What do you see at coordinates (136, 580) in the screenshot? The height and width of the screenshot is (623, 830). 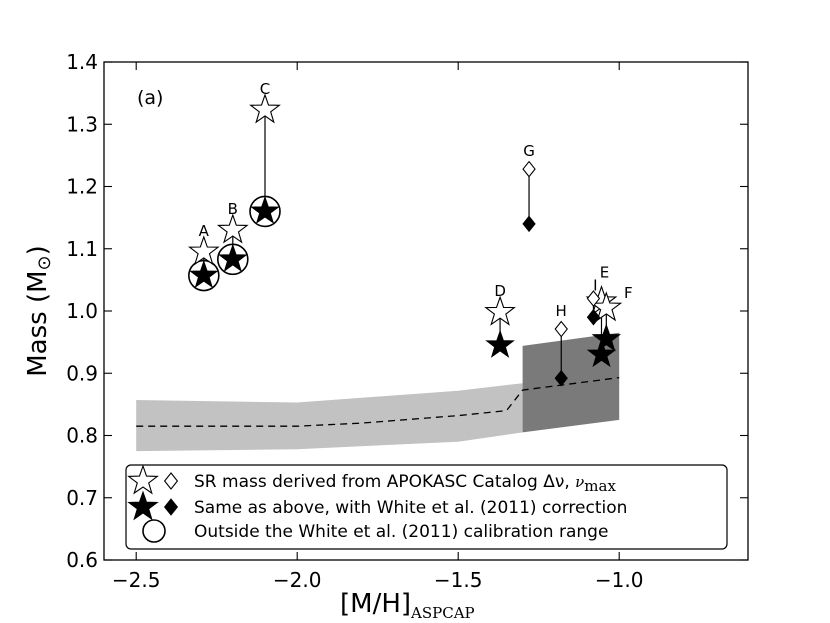 I see `x-tick-label: −2.5` at bounding box center [136, 580].